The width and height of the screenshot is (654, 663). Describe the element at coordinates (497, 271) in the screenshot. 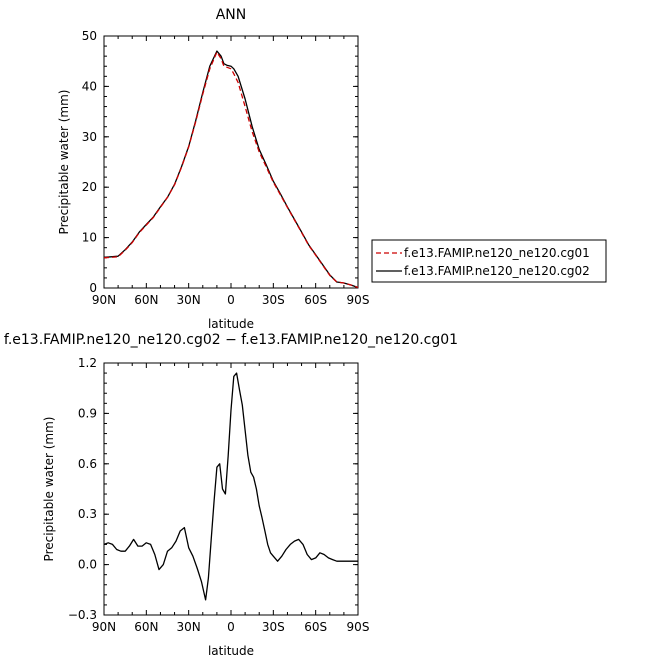

I see `legend-label-cg02: f.e13.FAMIP.ne120_ne120.cg02` at that location.